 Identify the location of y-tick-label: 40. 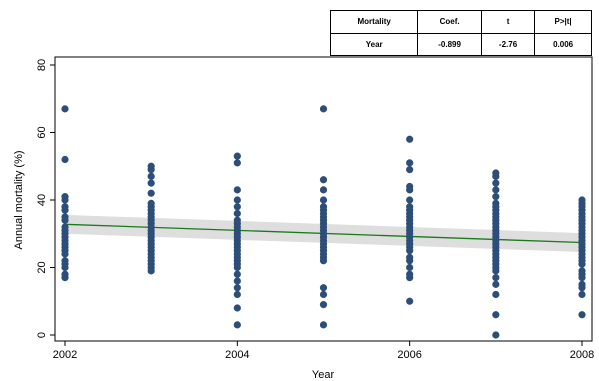
(42, 200).